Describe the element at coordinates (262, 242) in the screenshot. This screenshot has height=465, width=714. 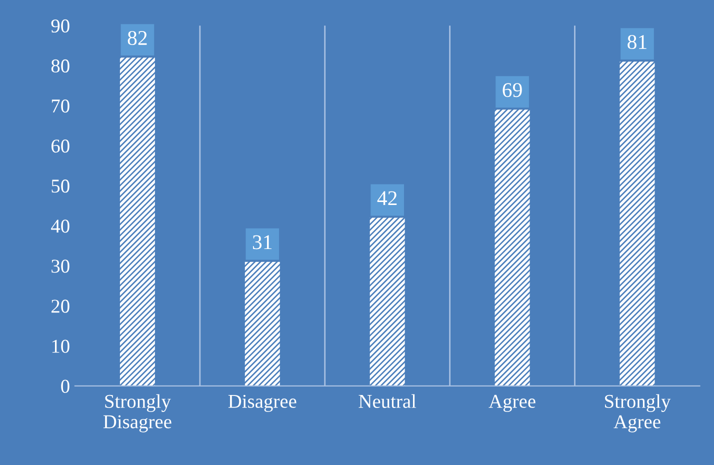
I see `data-label: 31` at that location.